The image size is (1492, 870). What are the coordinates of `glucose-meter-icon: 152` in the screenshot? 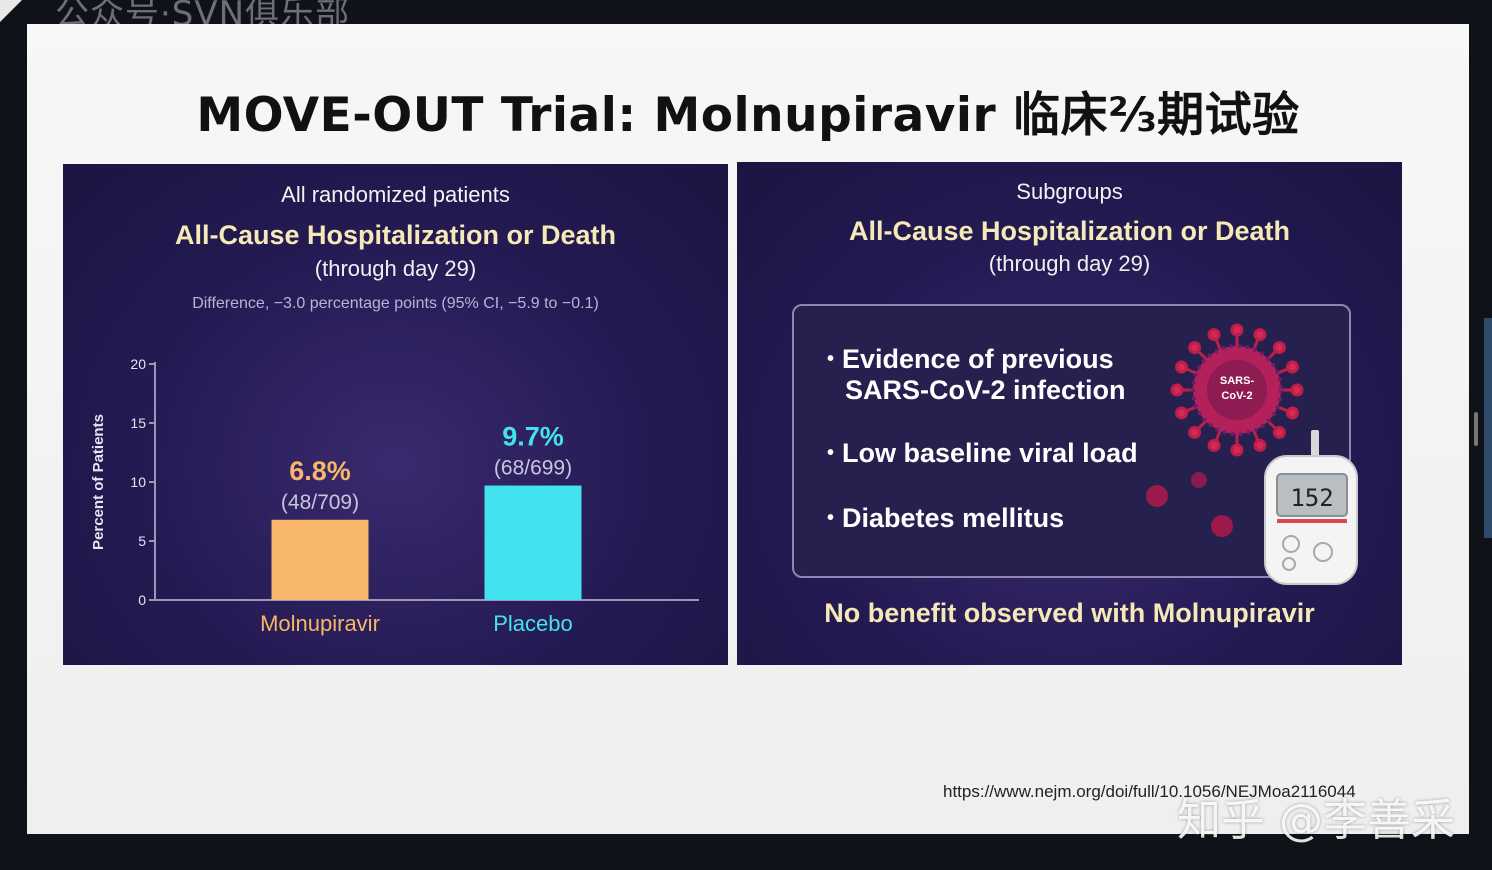 It's located at (1311, 507).